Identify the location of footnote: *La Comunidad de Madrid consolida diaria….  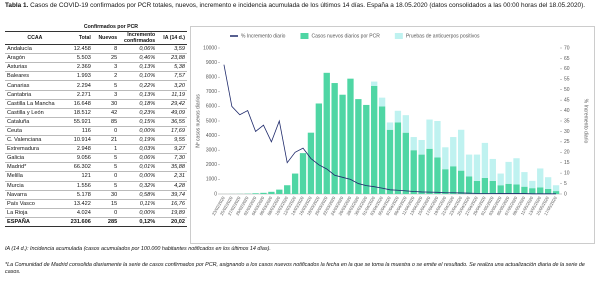
(295, 268).